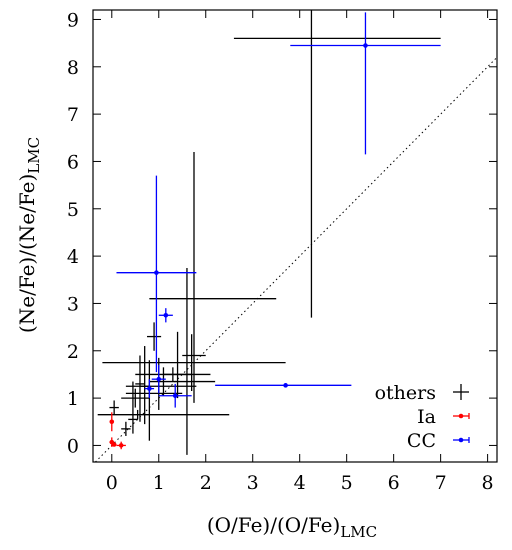 This screenshot has height=550, width=512. I want to click on x-tick-label-7: 7, so click(441, 483).